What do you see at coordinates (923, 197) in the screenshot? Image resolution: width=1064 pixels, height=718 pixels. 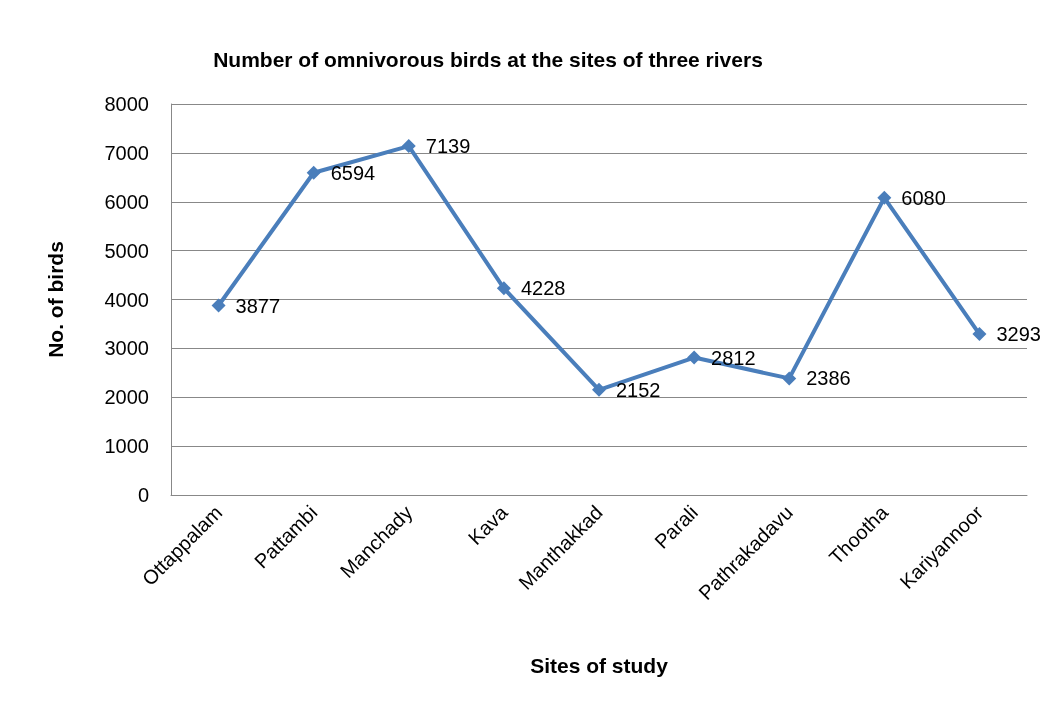 I see `data-label: 6080` at bounding box center [923, 197].